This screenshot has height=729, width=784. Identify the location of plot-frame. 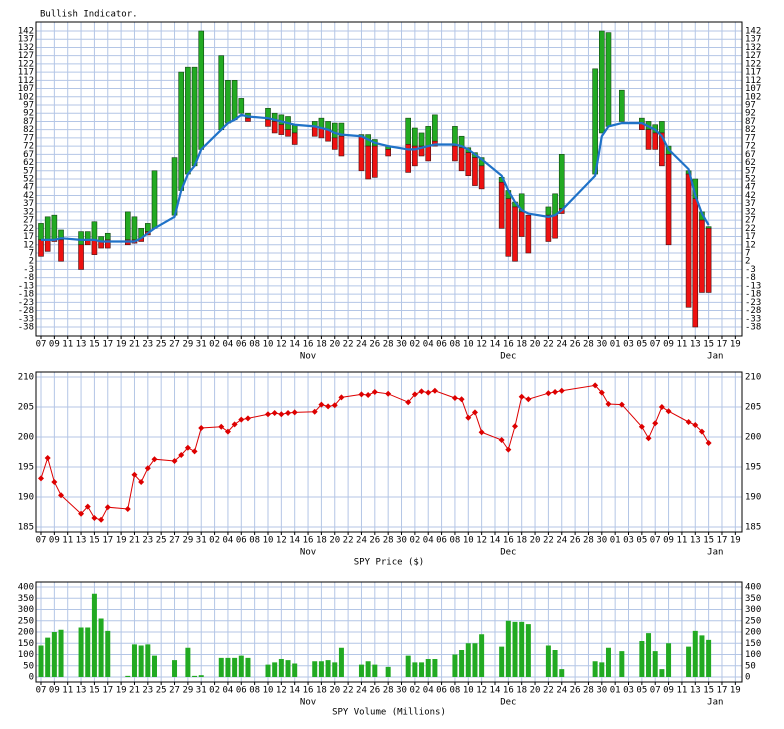
(389, 632).